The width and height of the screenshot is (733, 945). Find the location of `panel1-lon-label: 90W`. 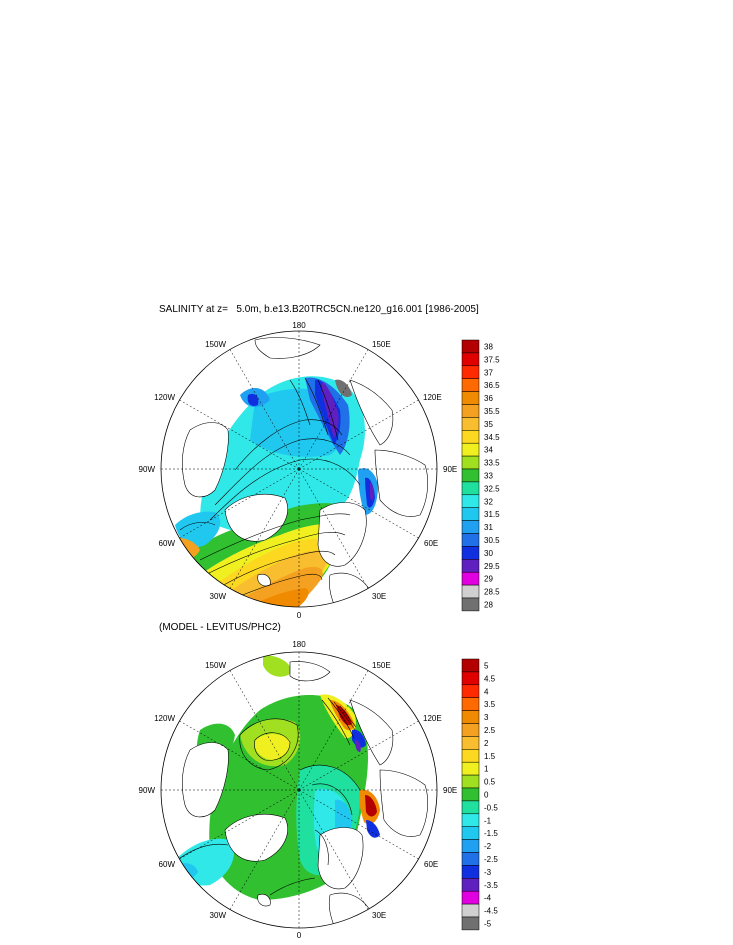

panel1-lon-label: 90W is located at coordinates (147, 469).